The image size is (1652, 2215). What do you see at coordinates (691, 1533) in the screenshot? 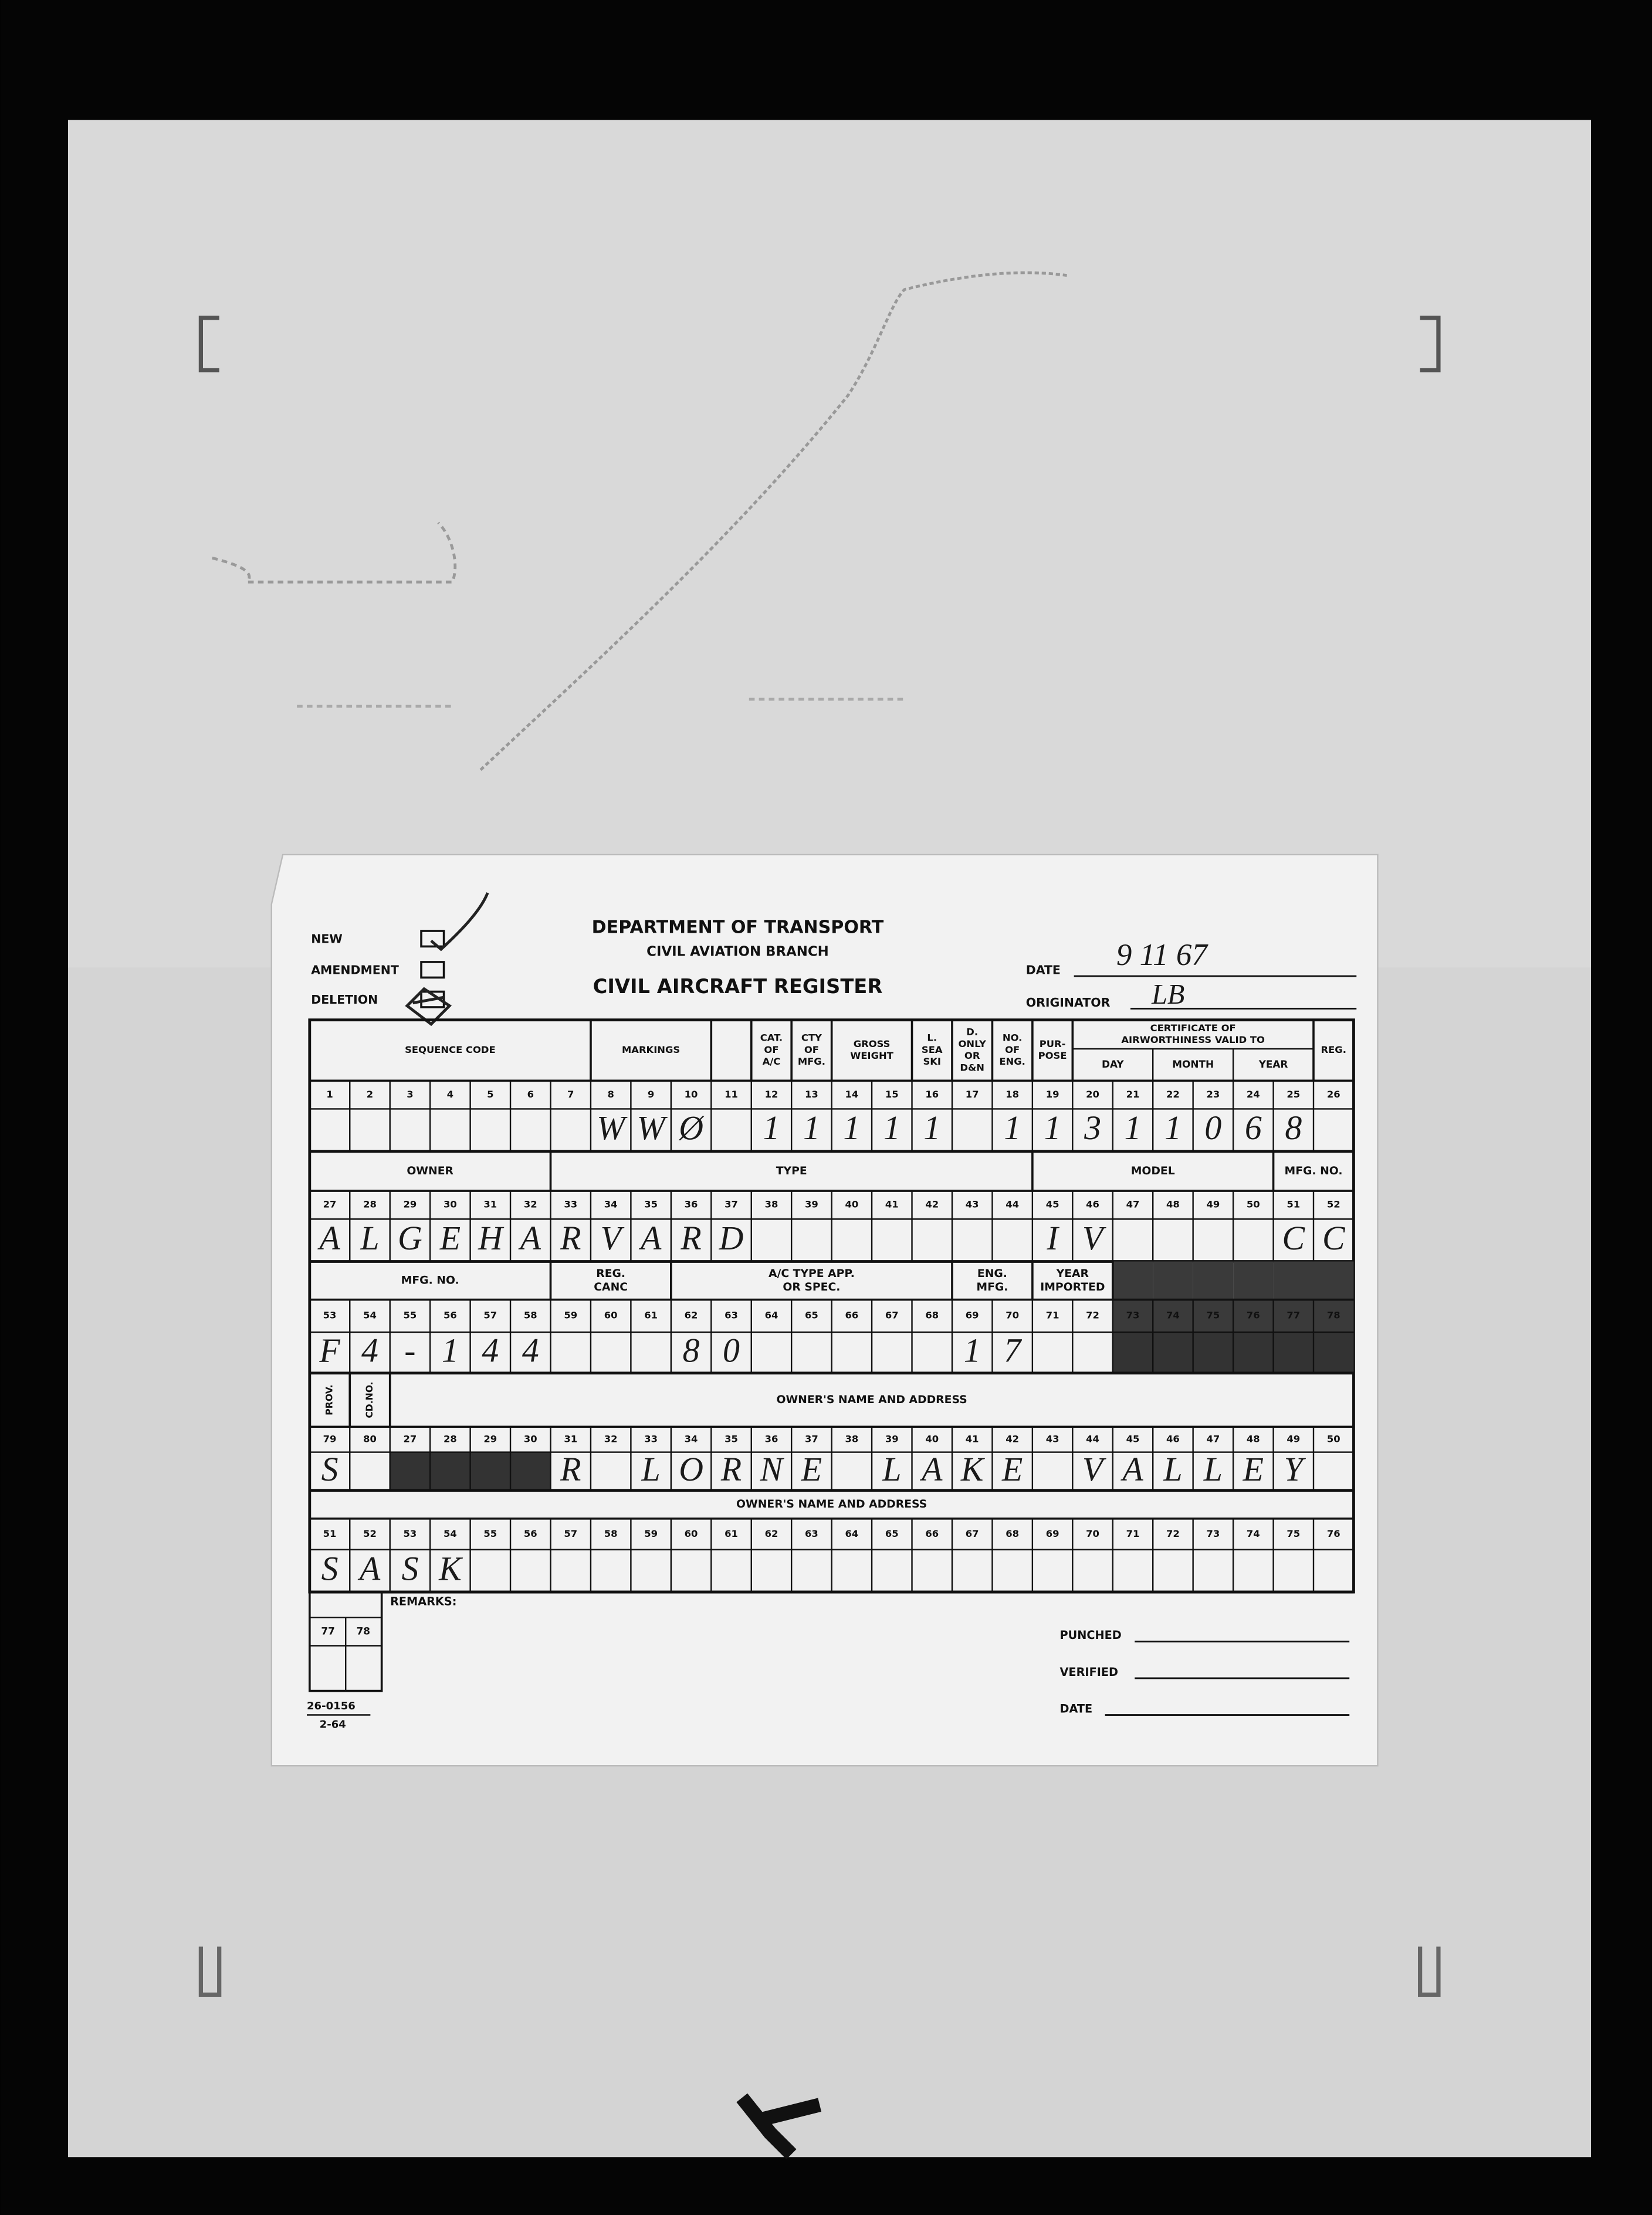
I see `column-number: 60` at bounding box center [691, 1533].